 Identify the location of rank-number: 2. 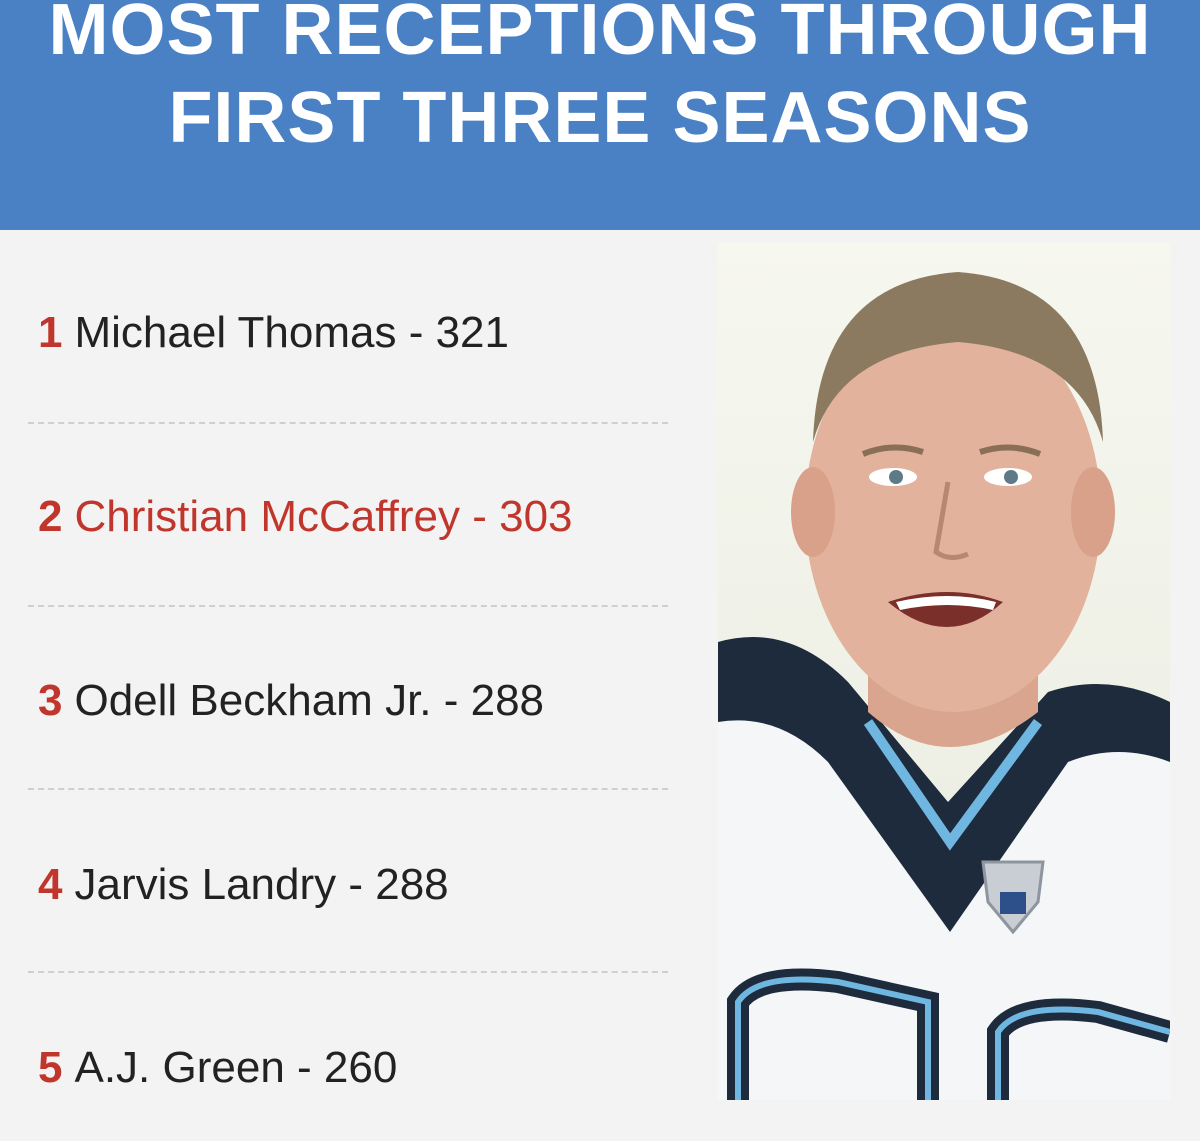
(50, 516).